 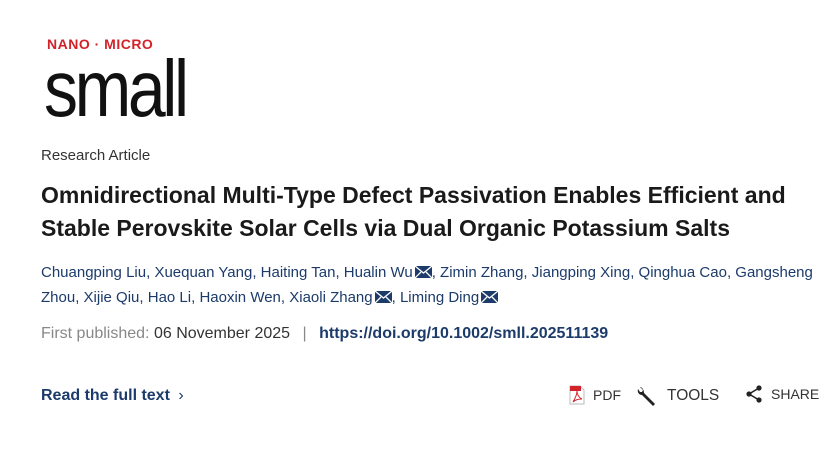 I want to click on share-icon, so click(x=754, y=394).